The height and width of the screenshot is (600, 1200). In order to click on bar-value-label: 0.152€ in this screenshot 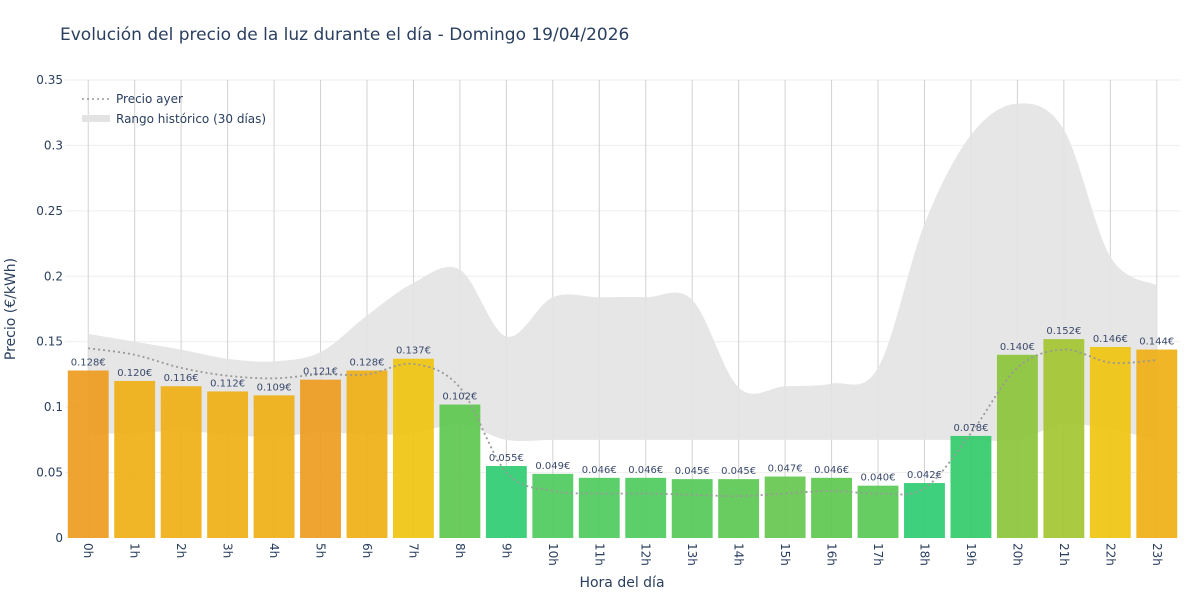, I will do `click(1063, 331)`.